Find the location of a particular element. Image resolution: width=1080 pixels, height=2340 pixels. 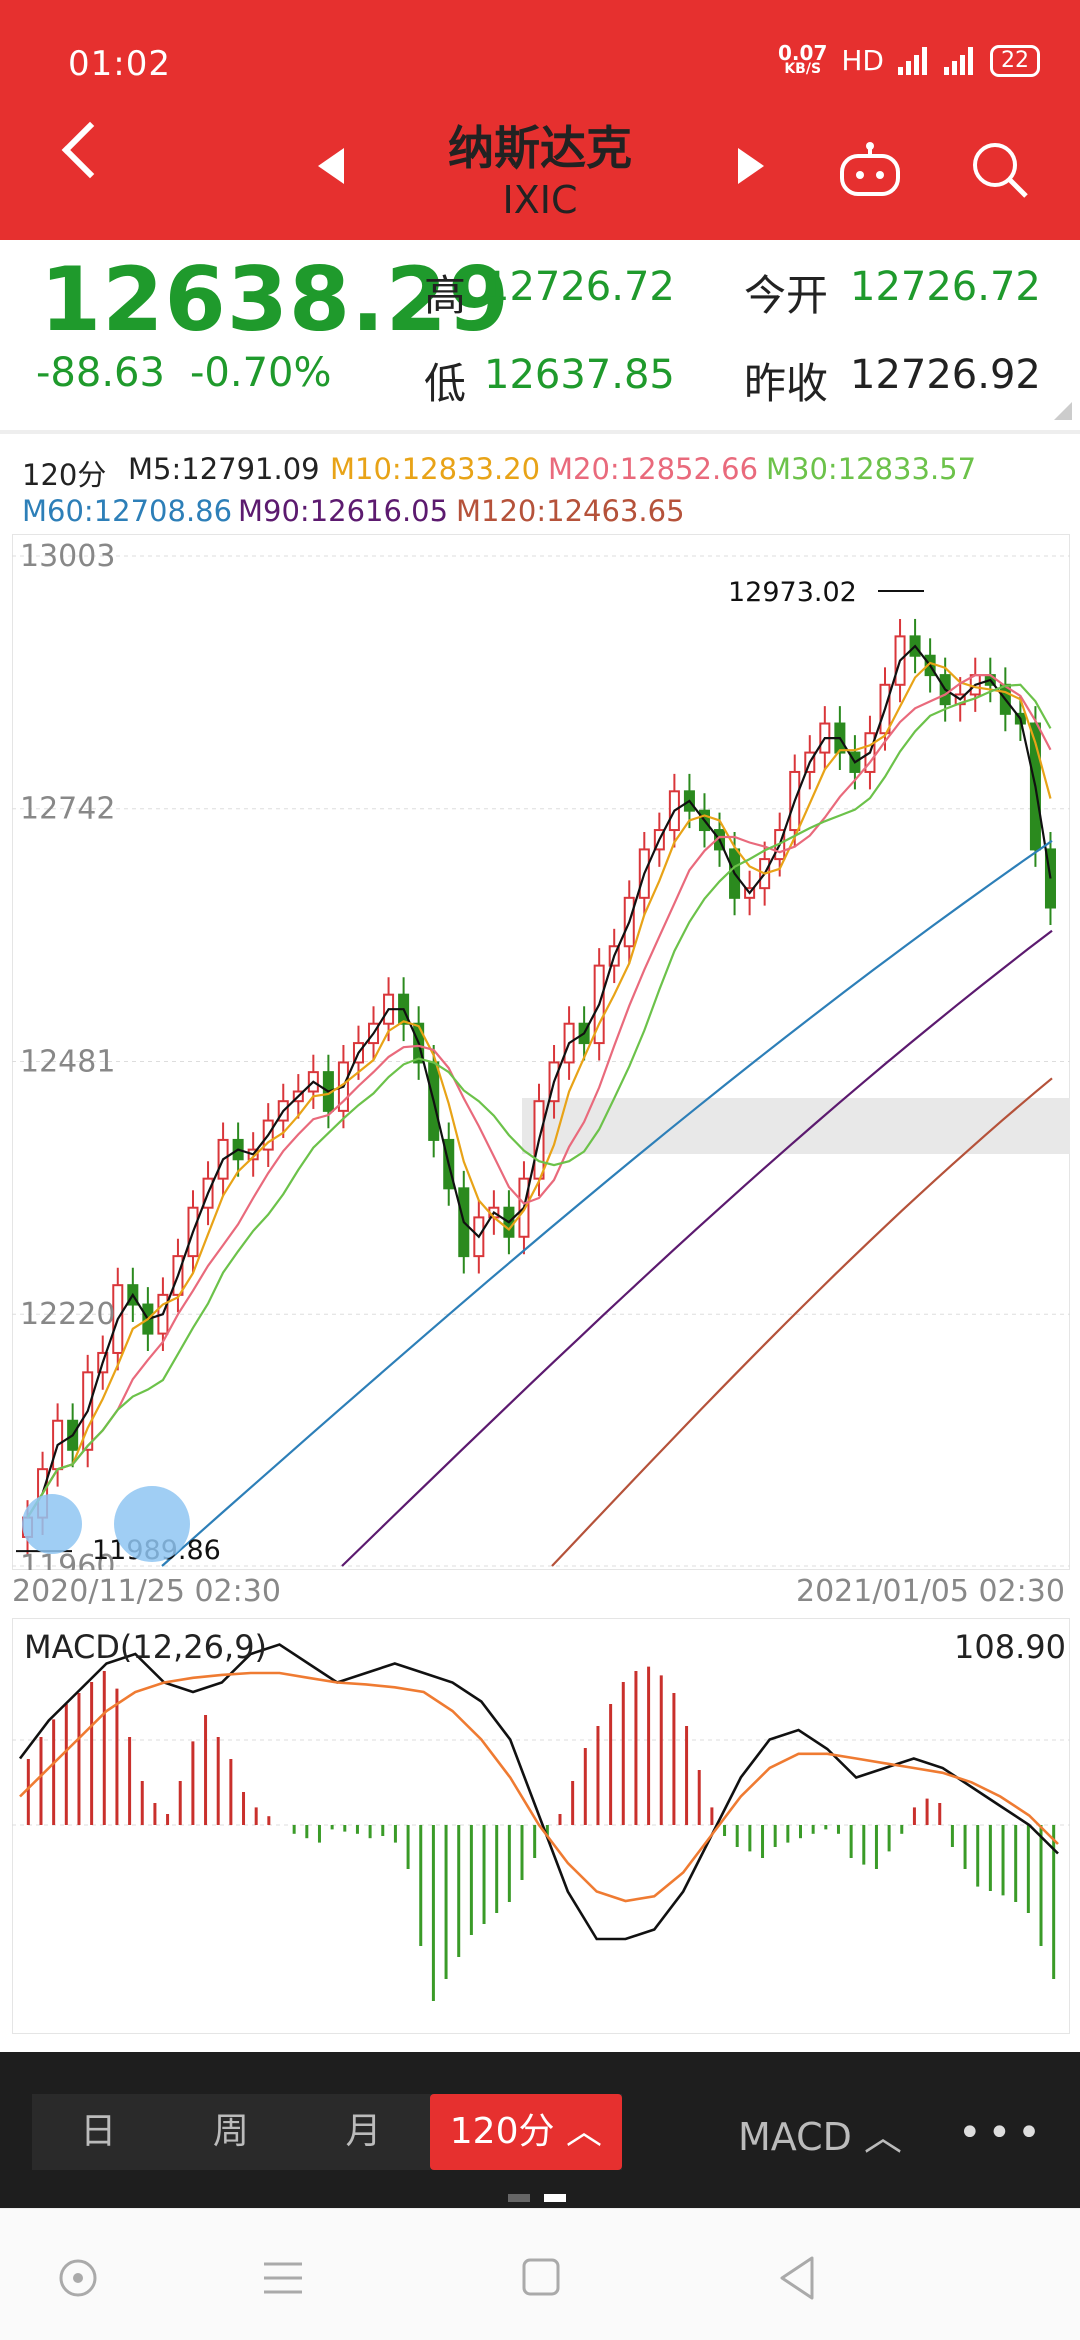

net-speed: 0.07 KB/S is located at coordinates (803, 58).